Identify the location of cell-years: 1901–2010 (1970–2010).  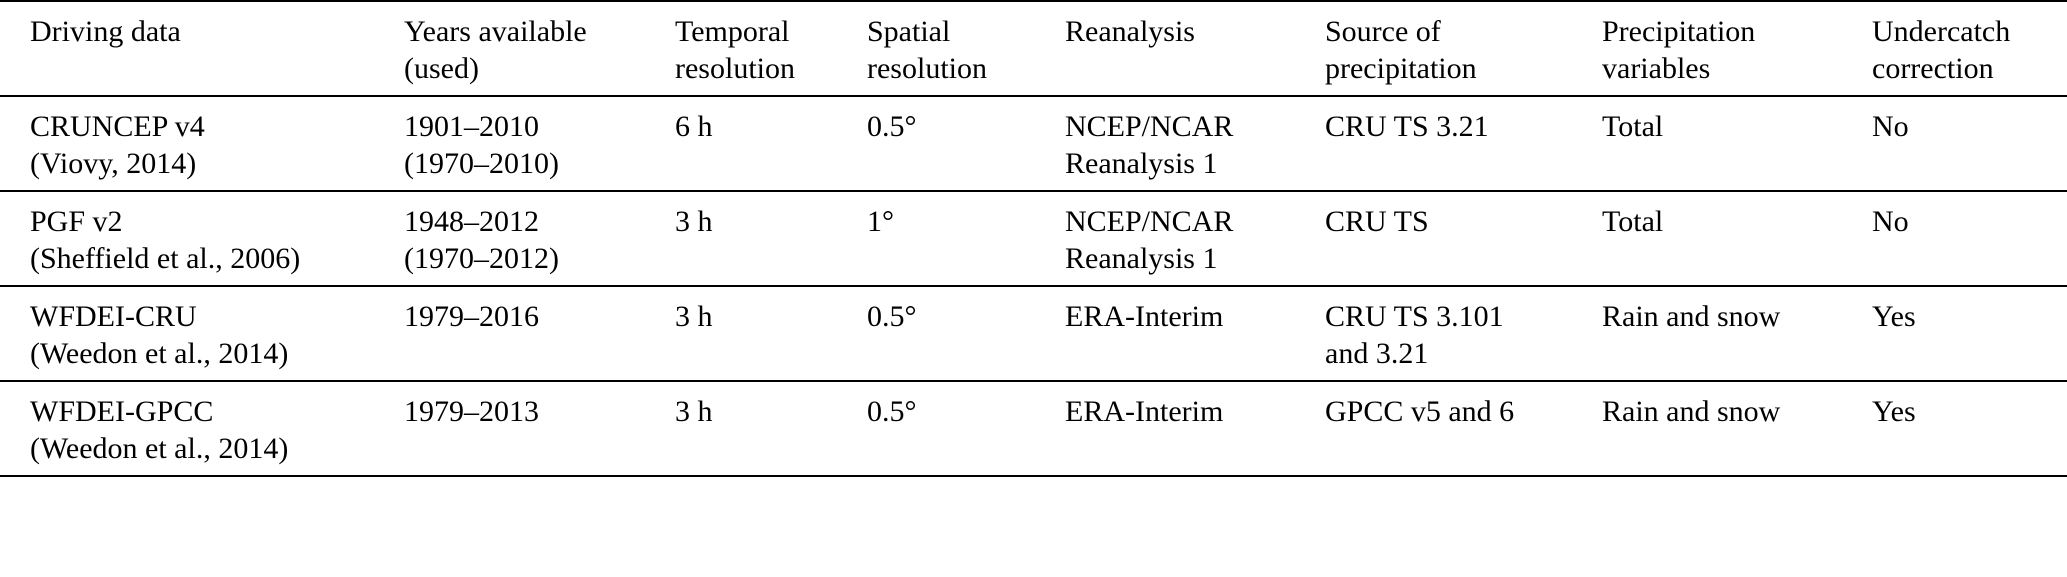
(481, 145).